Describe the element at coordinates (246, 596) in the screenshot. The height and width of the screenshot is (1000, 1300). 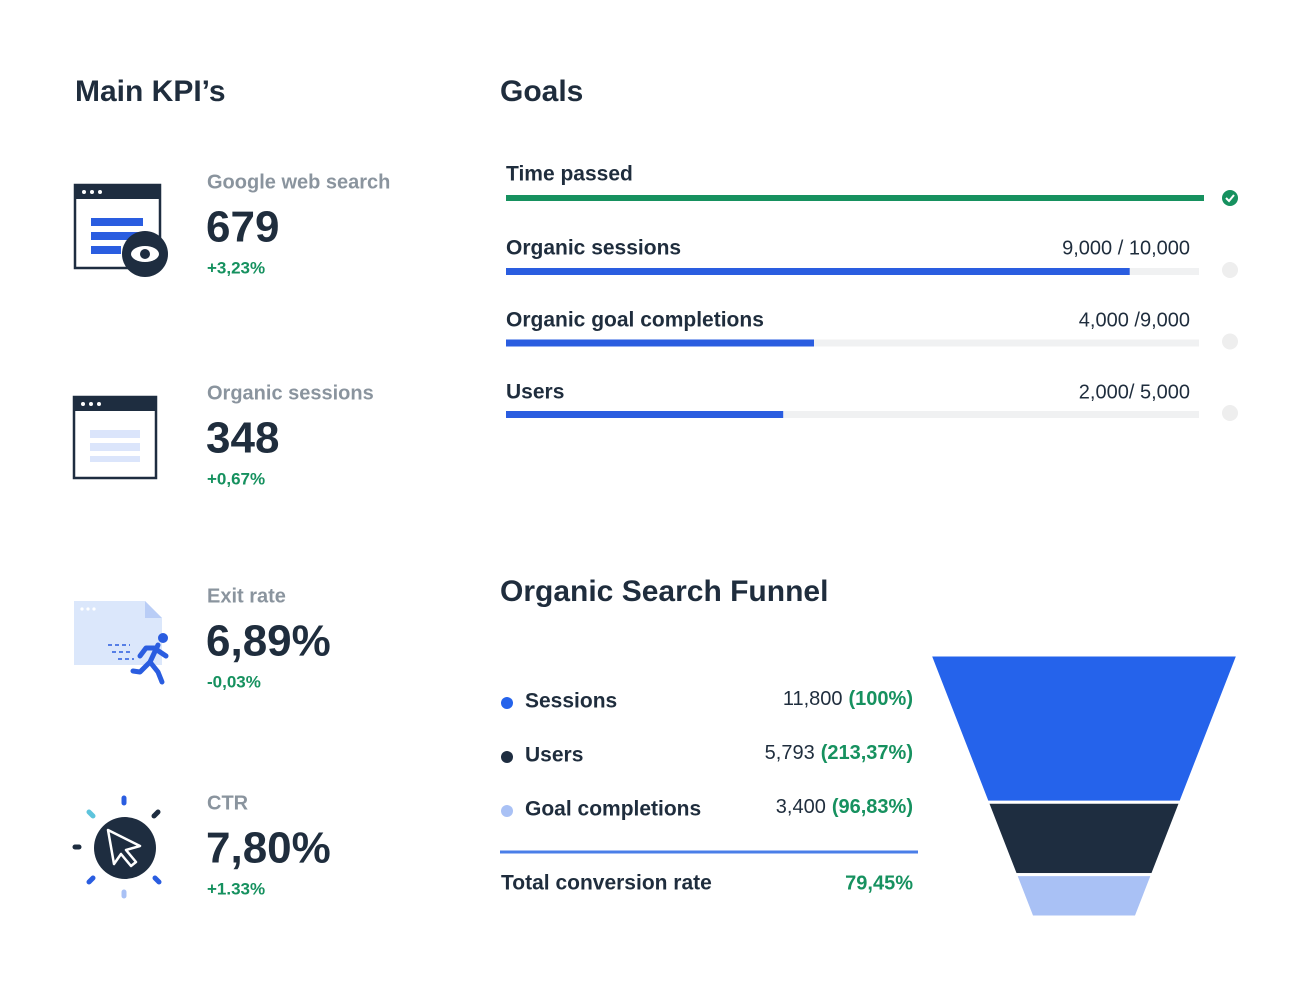
I see `kpi-label: Exit rate` at that location.